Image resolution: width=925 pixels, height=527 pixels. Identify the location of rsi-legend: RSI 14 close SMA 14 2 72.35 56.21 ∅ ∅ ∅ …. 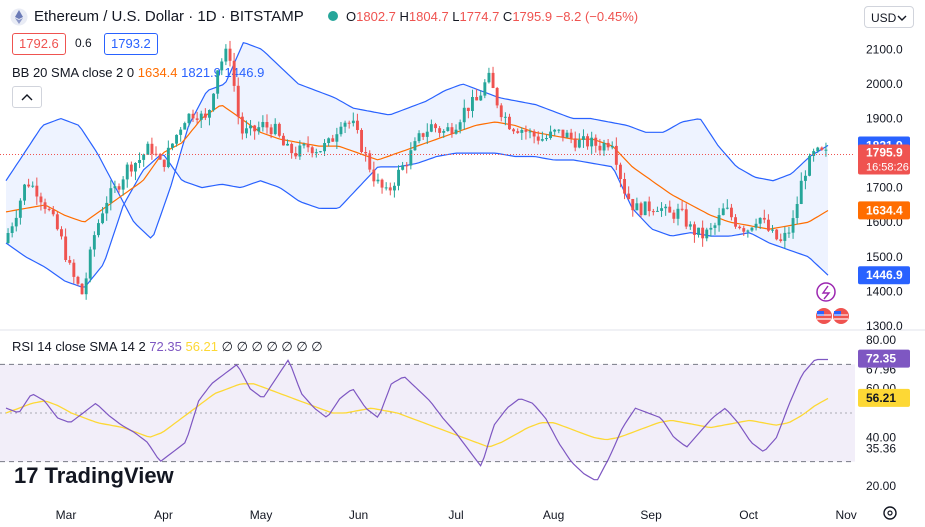
(167, 347).